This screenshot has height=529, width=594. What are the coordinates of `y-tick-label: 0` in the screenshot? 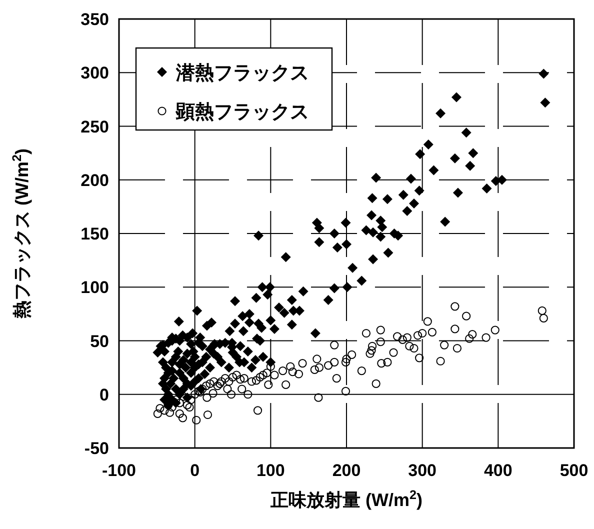 It's located at (104, 394).